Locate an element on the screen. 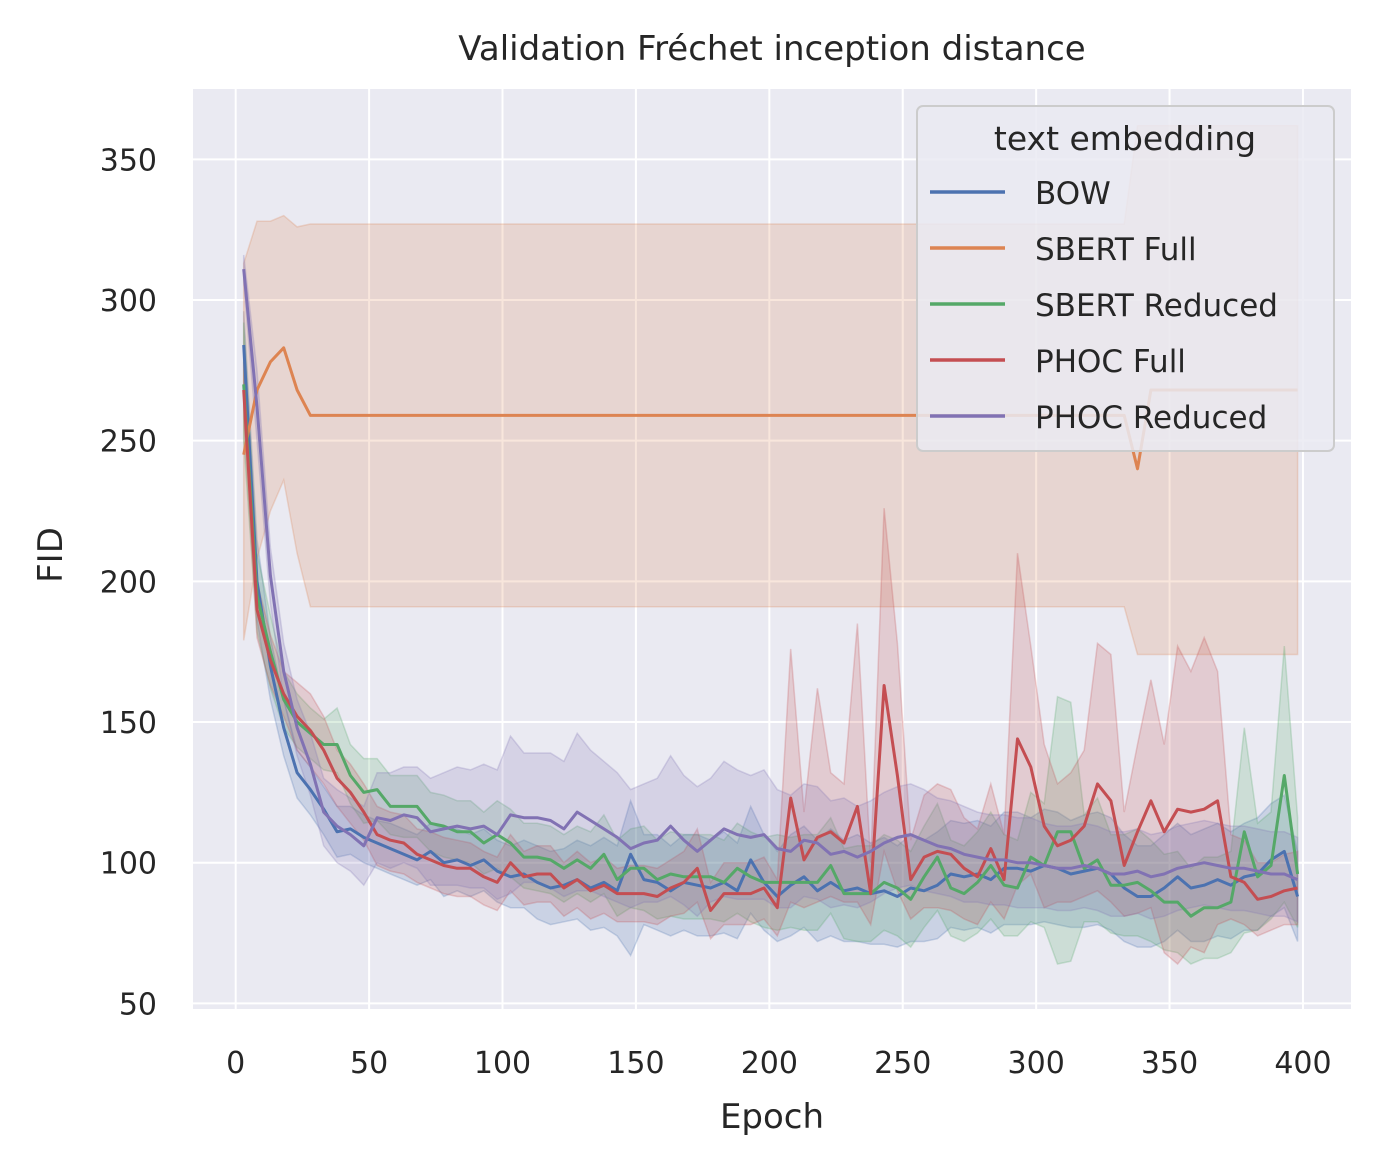 The width and height of the screenshot is (1383, 1170). y-axis-title: FID is located at coordinates (51, 555).